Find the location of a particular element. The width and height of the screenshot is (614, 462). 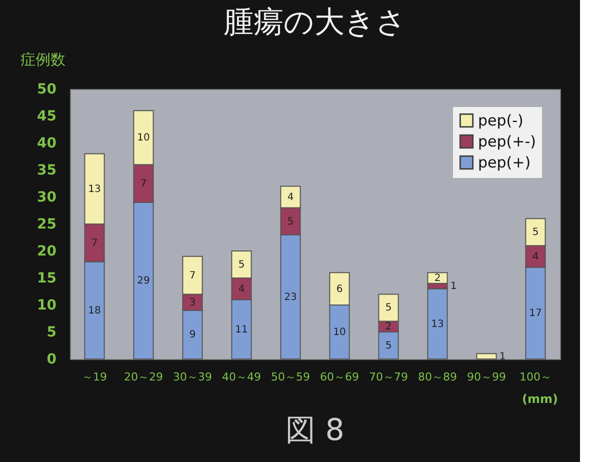

y-axis-title: 症例数 is located at coordinates (43, 59).